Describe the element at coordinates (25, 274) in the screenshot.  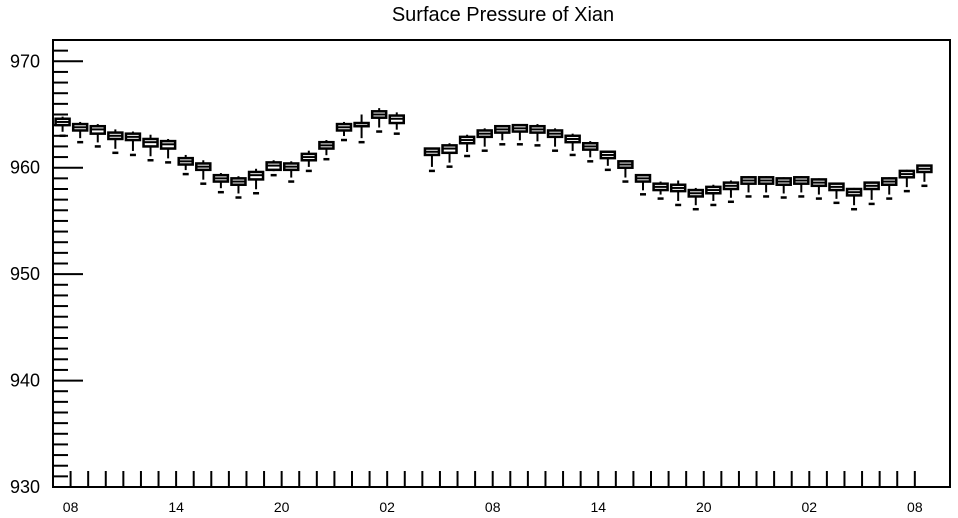
I see `y-tick-label: 950` at that location.